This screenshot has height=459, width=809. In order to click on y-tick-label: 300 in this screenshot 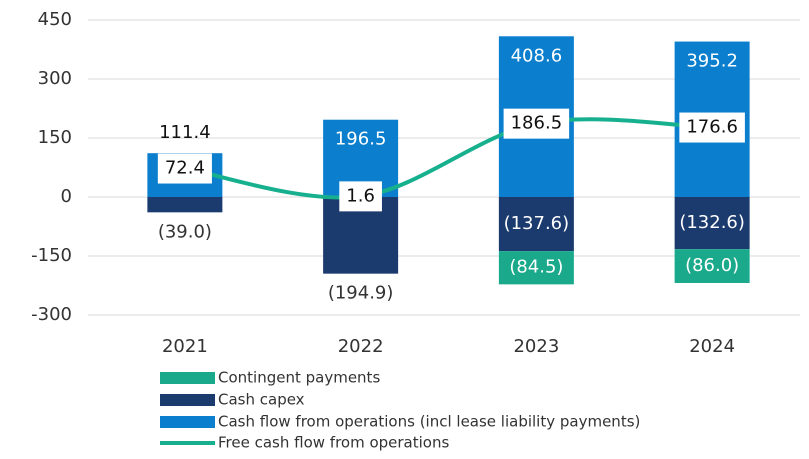, I will do `click(55, 78)`.